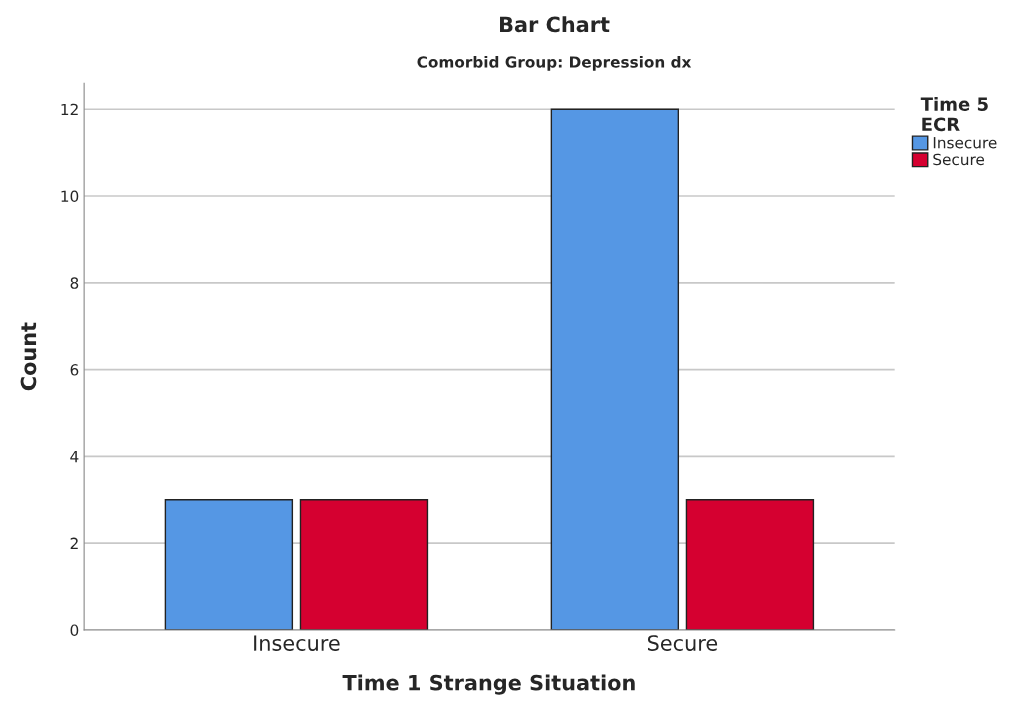 Image resolution: width=1026 pixels, height=711 pixels. I want to click on x-axis-title: Time 1 Strange Situation, so click(488, 684).